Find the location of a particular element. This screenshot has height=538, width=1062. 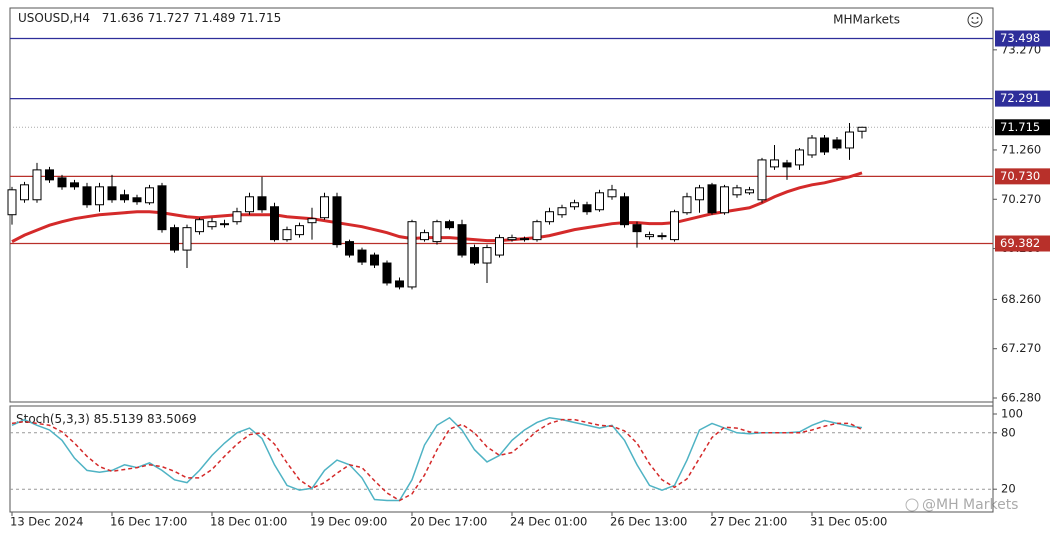

price-tag-label: 73.498 is located at coordinates (1020, 38).